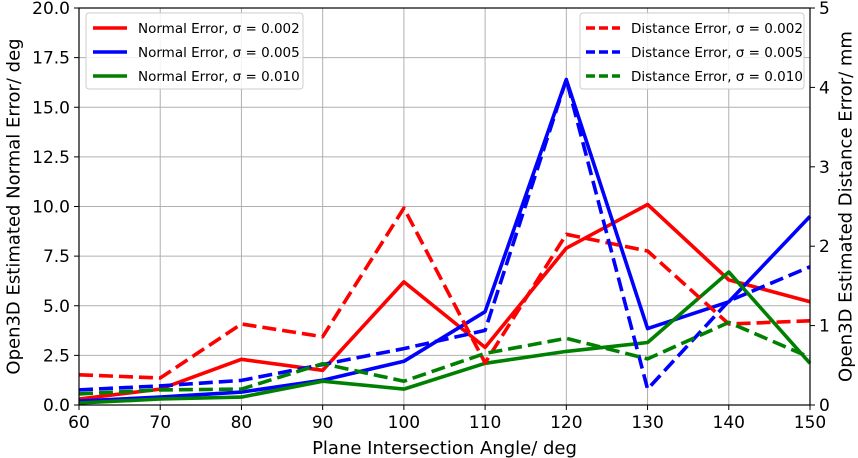  What do you see at coordinates (51, 108) in the screenshot?
I see `y-left-tick-label: 15.0` at bounding box center [51, 108].